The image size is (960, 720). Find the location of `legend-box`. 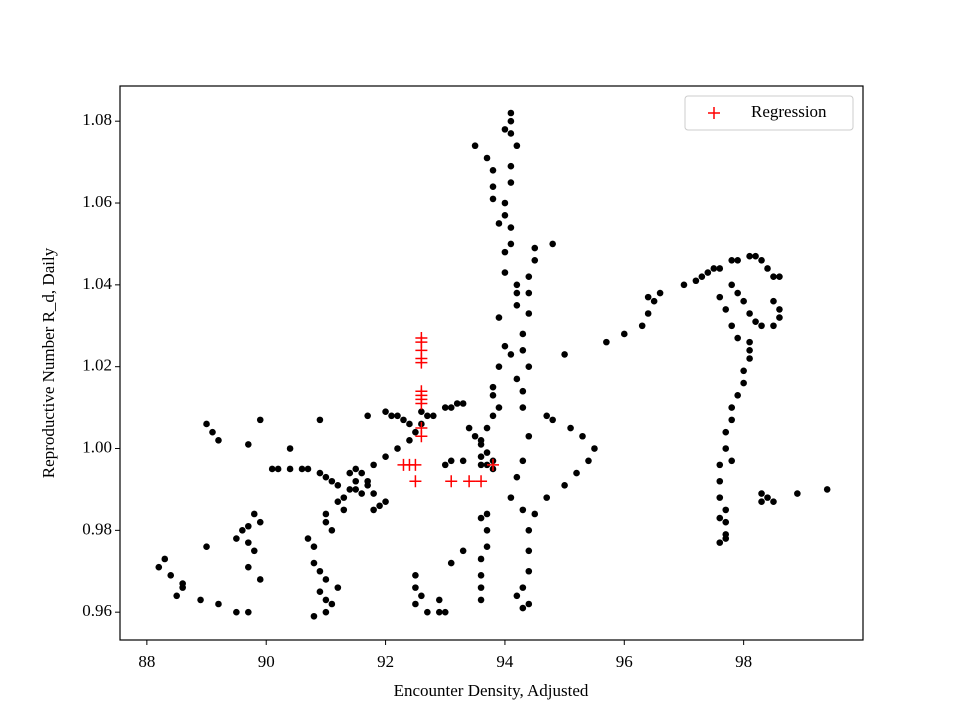

legend-box is located at coordinates (769, 113).